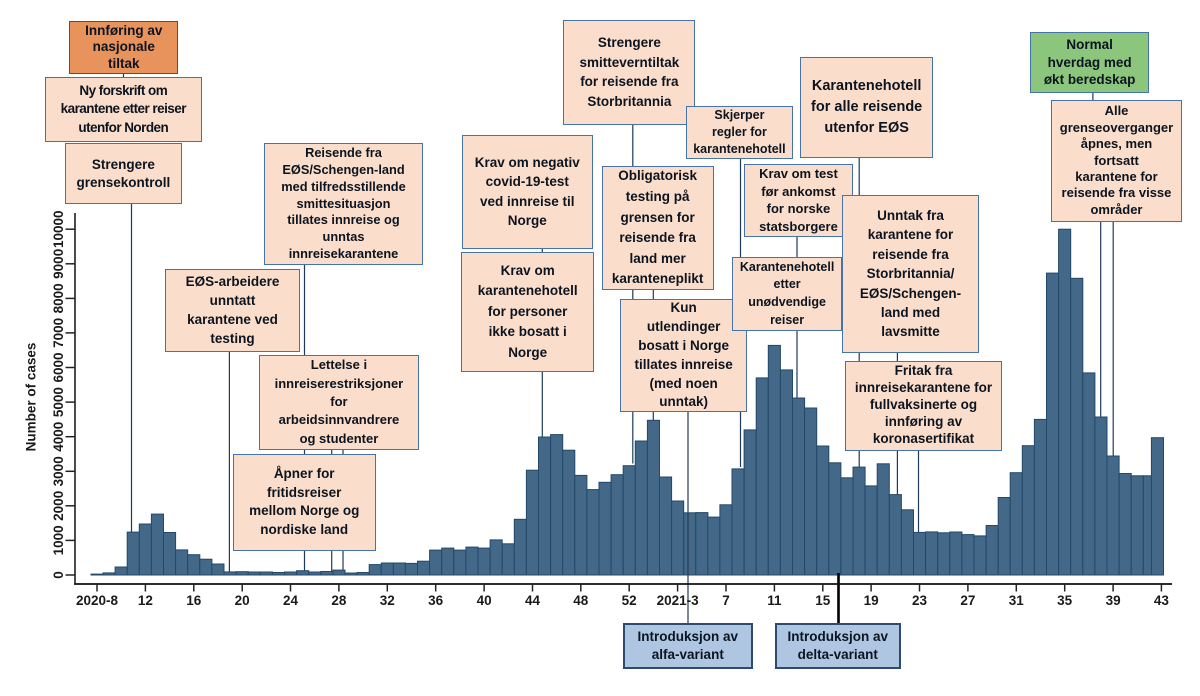 Image resolution: width=1200 pixels, height=696 pixels. I want to click on svg-text: 19, so click(871, 600).